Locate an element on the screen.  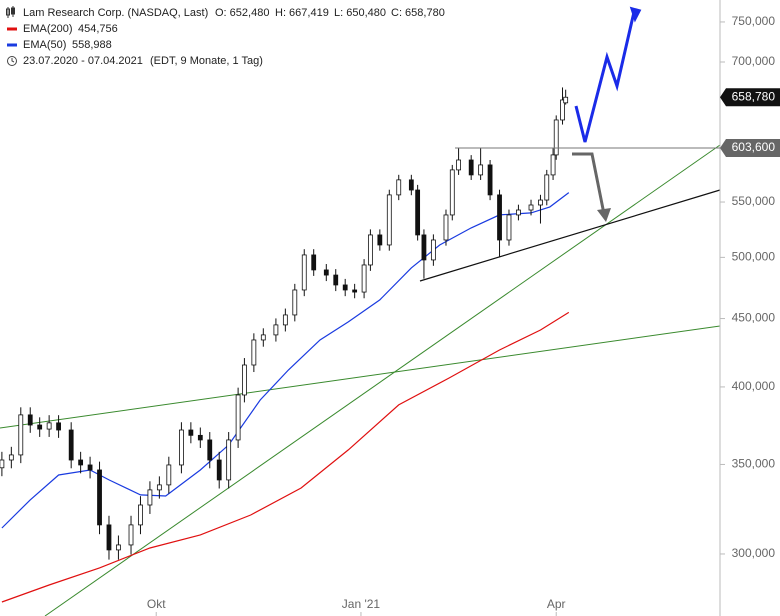
legend-label: EMA(200) is located at coordinates (48, 29).